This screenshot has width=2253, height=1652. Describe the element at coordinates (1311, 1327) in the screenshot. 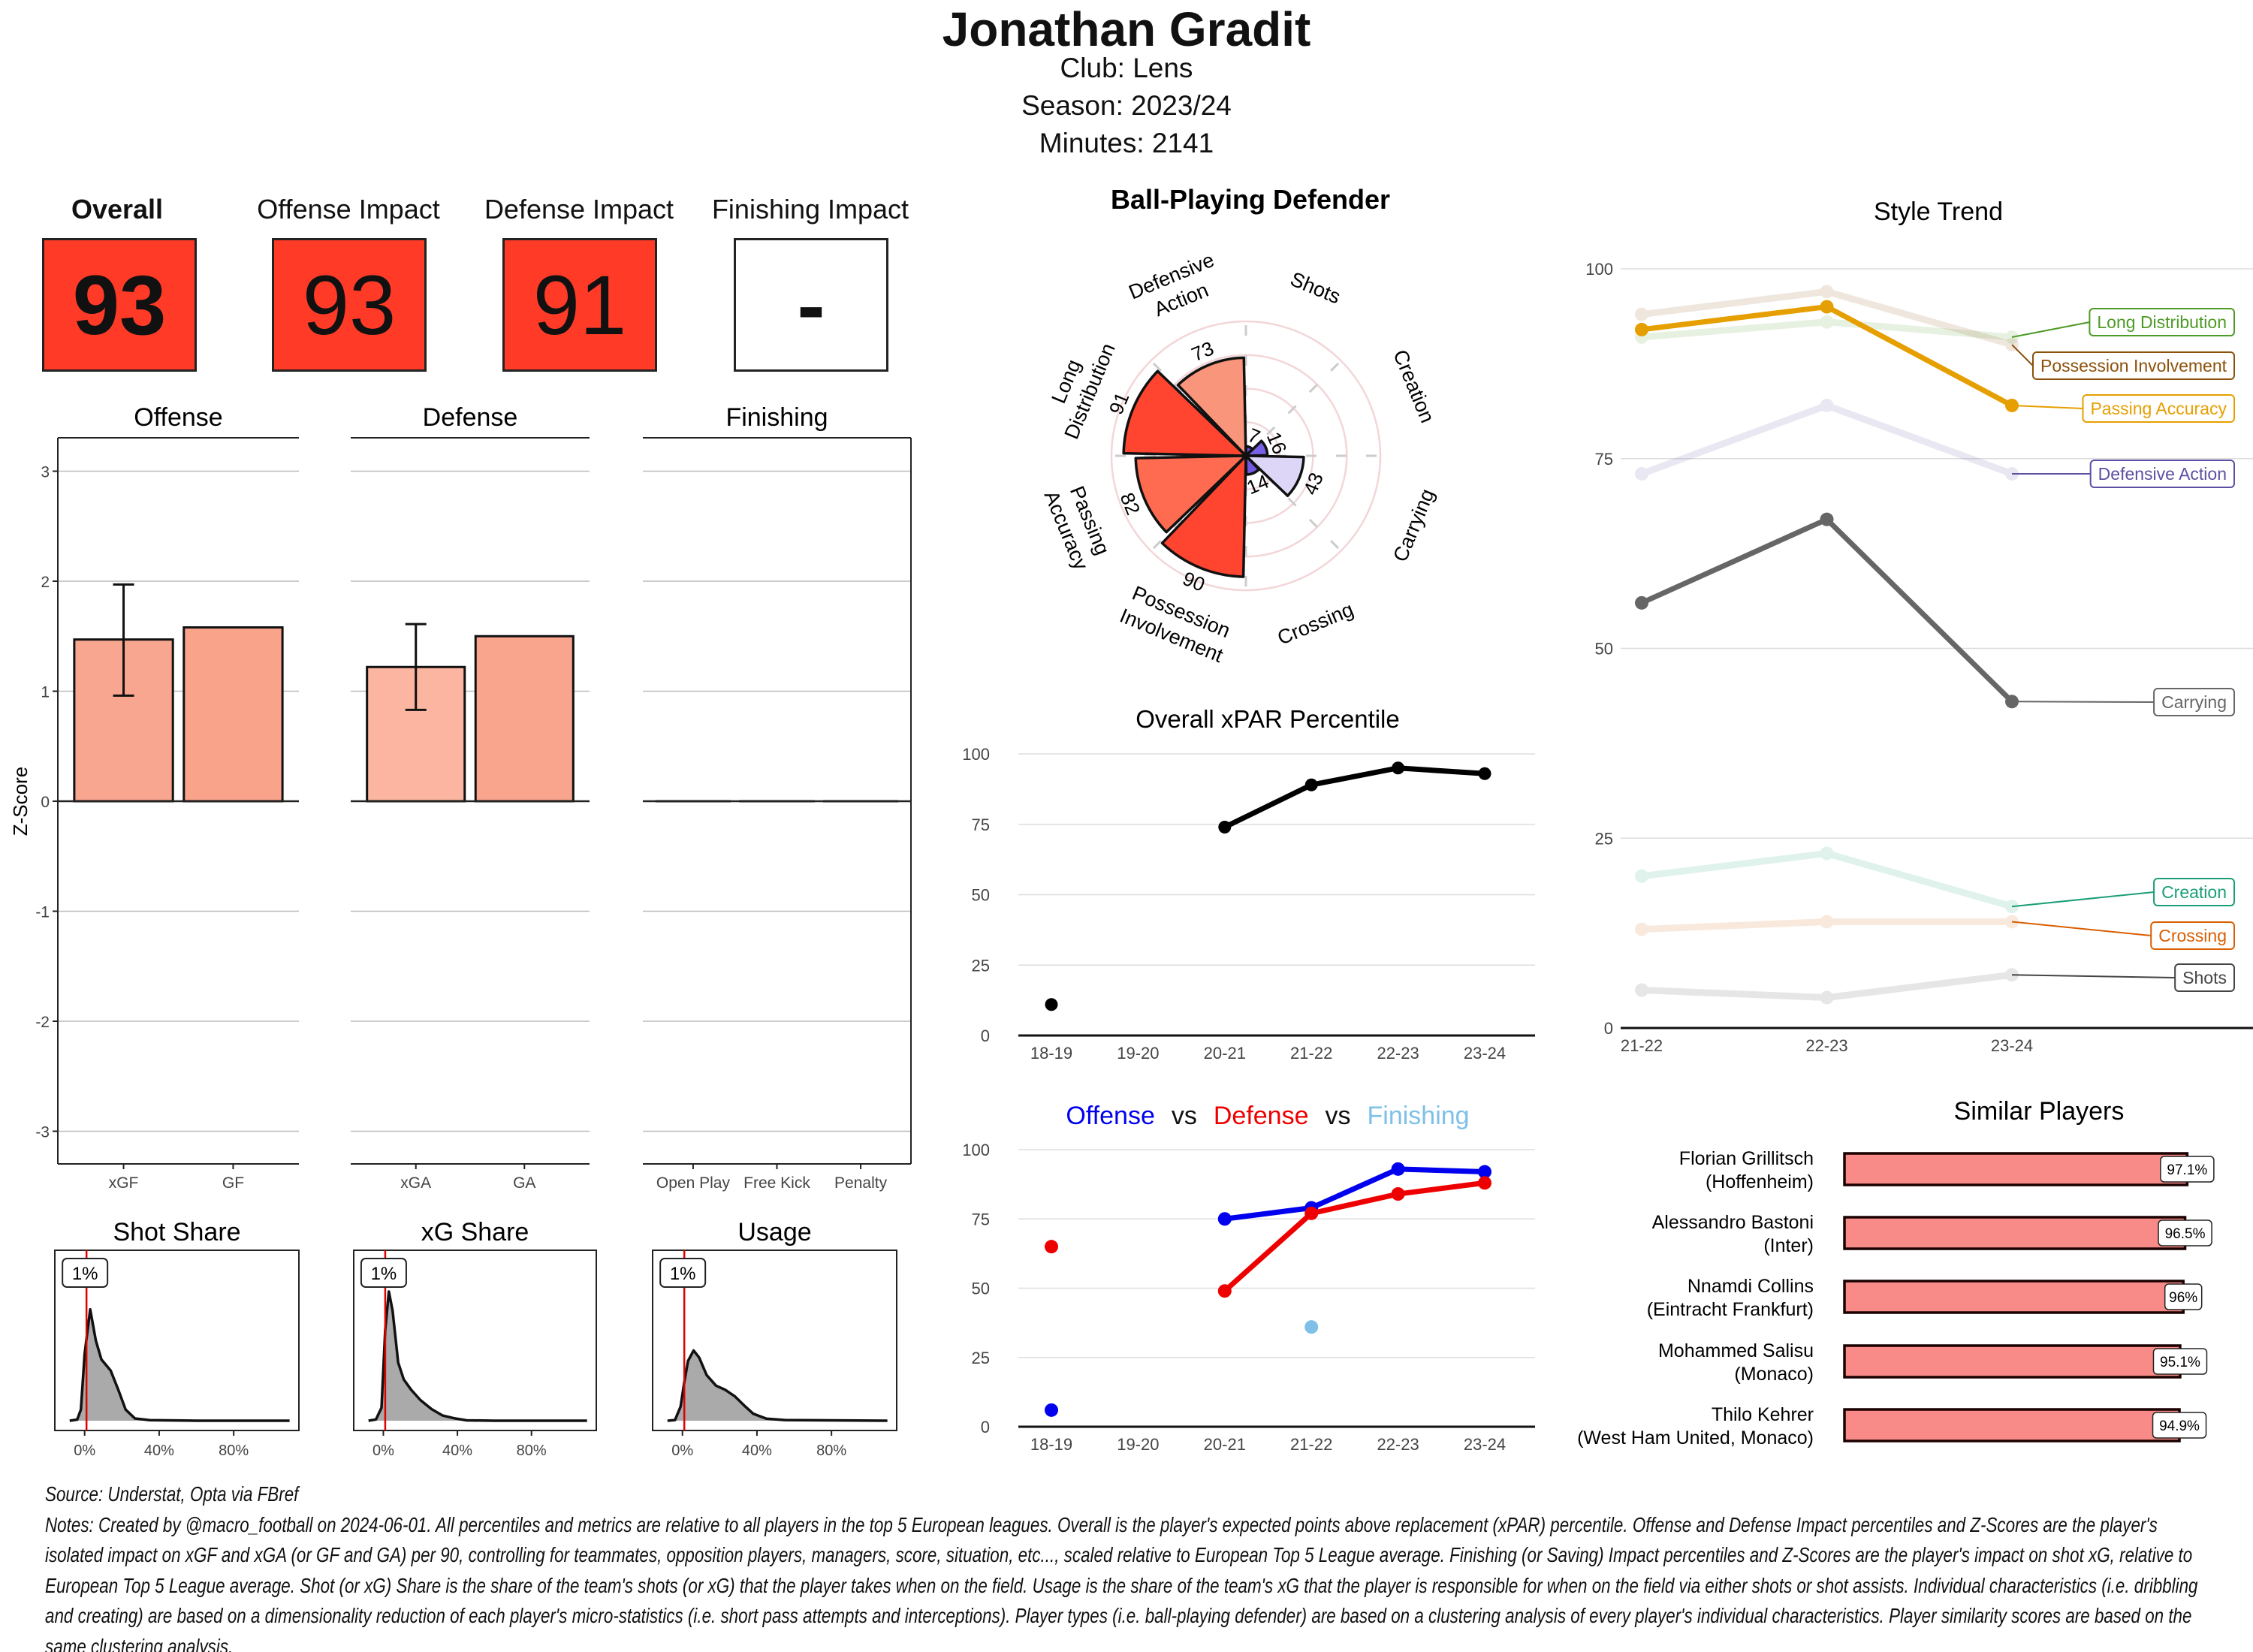

I see `series-finishing` at that location.